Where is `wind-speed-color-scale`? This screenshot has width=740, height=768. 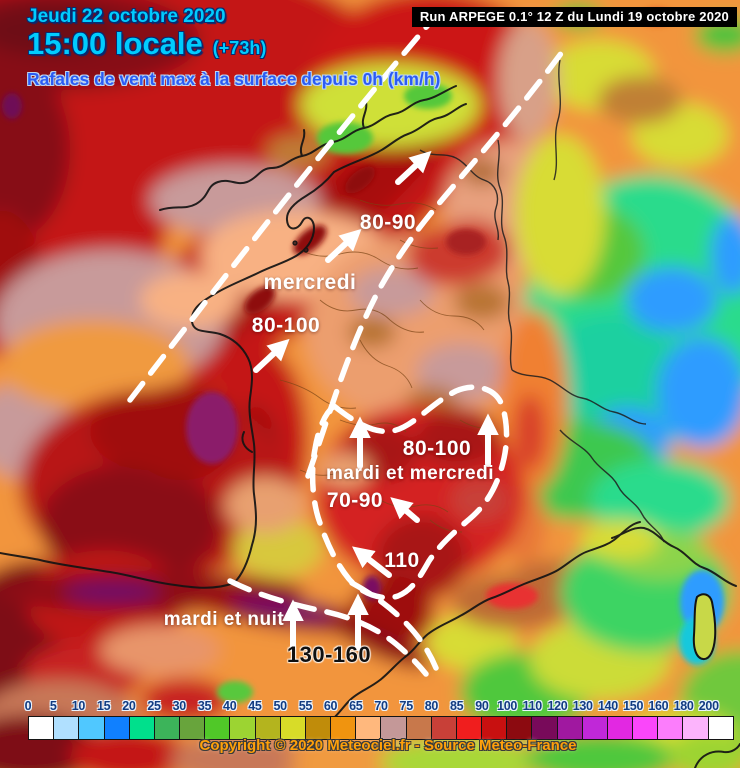 wind-speed-color-scale is located at coordinates (381, 728).